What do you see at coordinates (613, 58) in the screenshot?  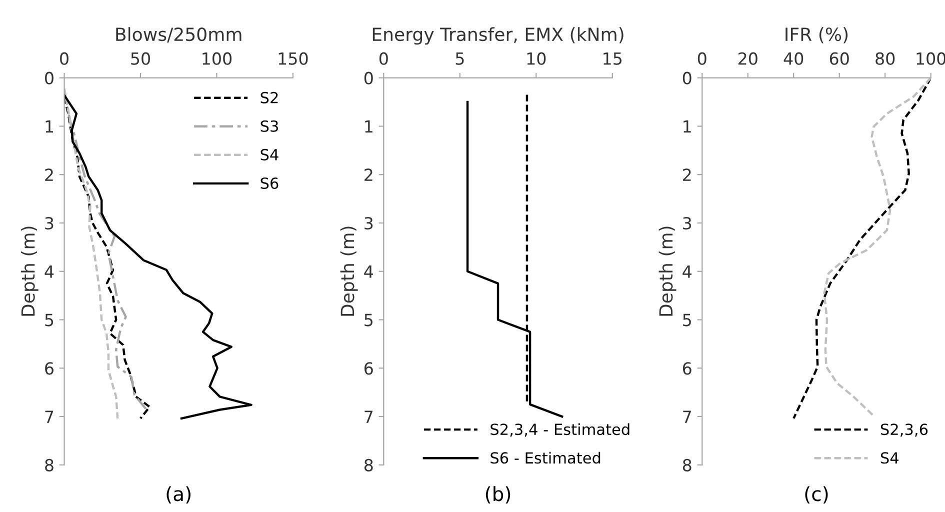 I see `x-tick-label: 15` at bounding box center [613, 58].